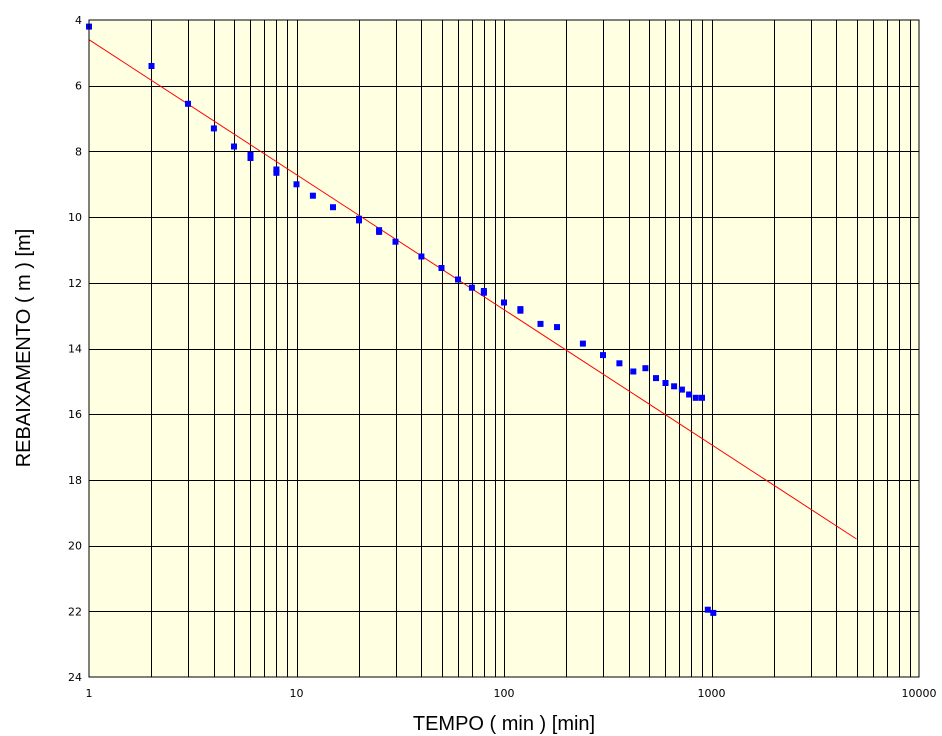 The width and height of the screenshot is (942, 736). I want to click on x-tick-label: 1, so click(89, 693).